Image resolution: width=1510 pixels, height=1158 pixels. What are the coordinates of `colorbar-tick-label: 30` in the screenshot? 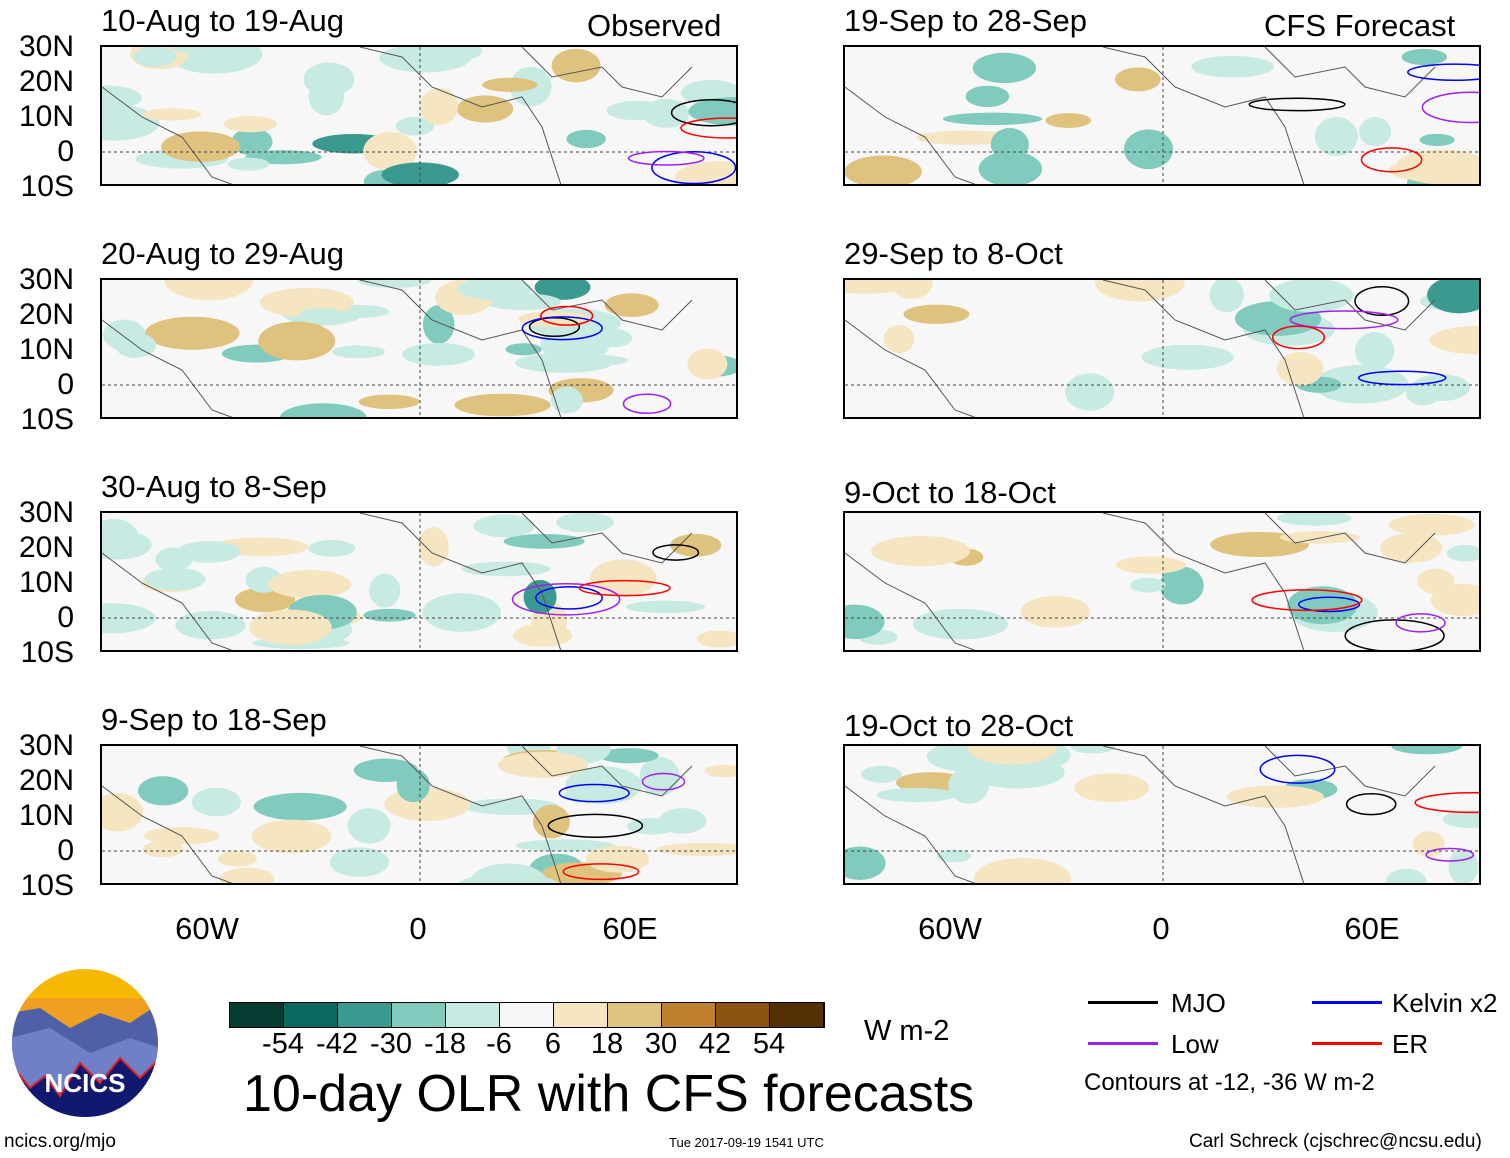 It's located at (661, 1044).